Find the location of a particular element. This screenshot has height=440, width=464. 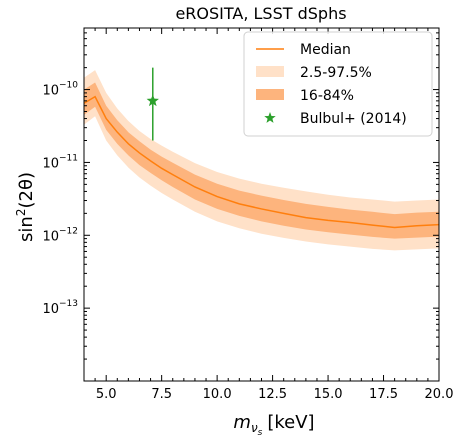

legend: Median 2.5-97.5% 16-84% Bulbul+ (2014) is located at coordinates (338, 84).